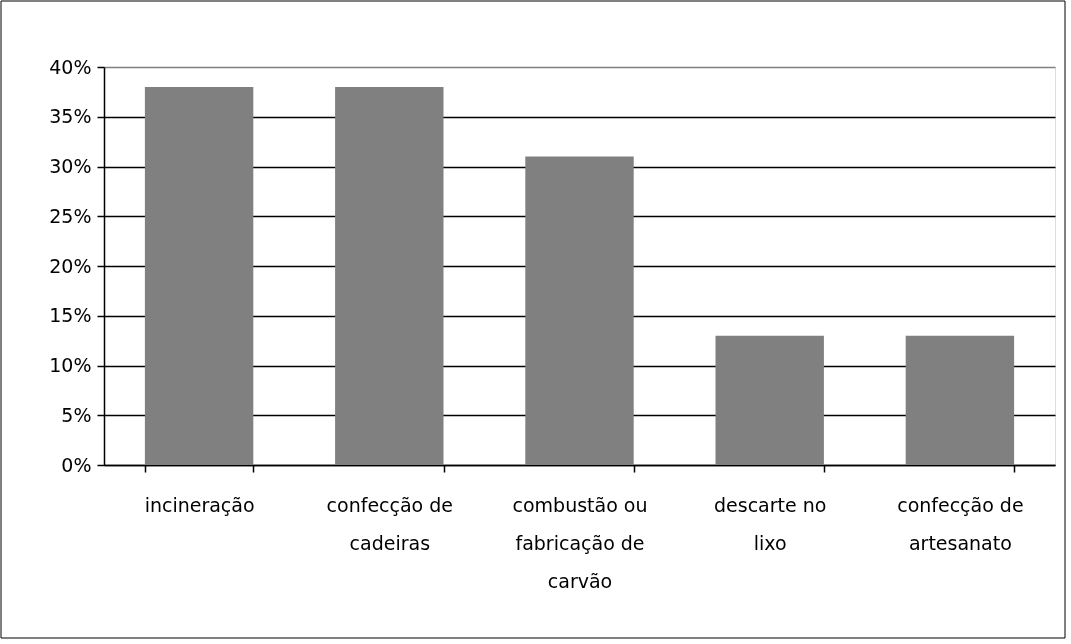 This screenshot has height=644, width=1071. Describe the element at coordinates (199, 504) in the screenshot. I see `x-tick-label: incineração` at that location.